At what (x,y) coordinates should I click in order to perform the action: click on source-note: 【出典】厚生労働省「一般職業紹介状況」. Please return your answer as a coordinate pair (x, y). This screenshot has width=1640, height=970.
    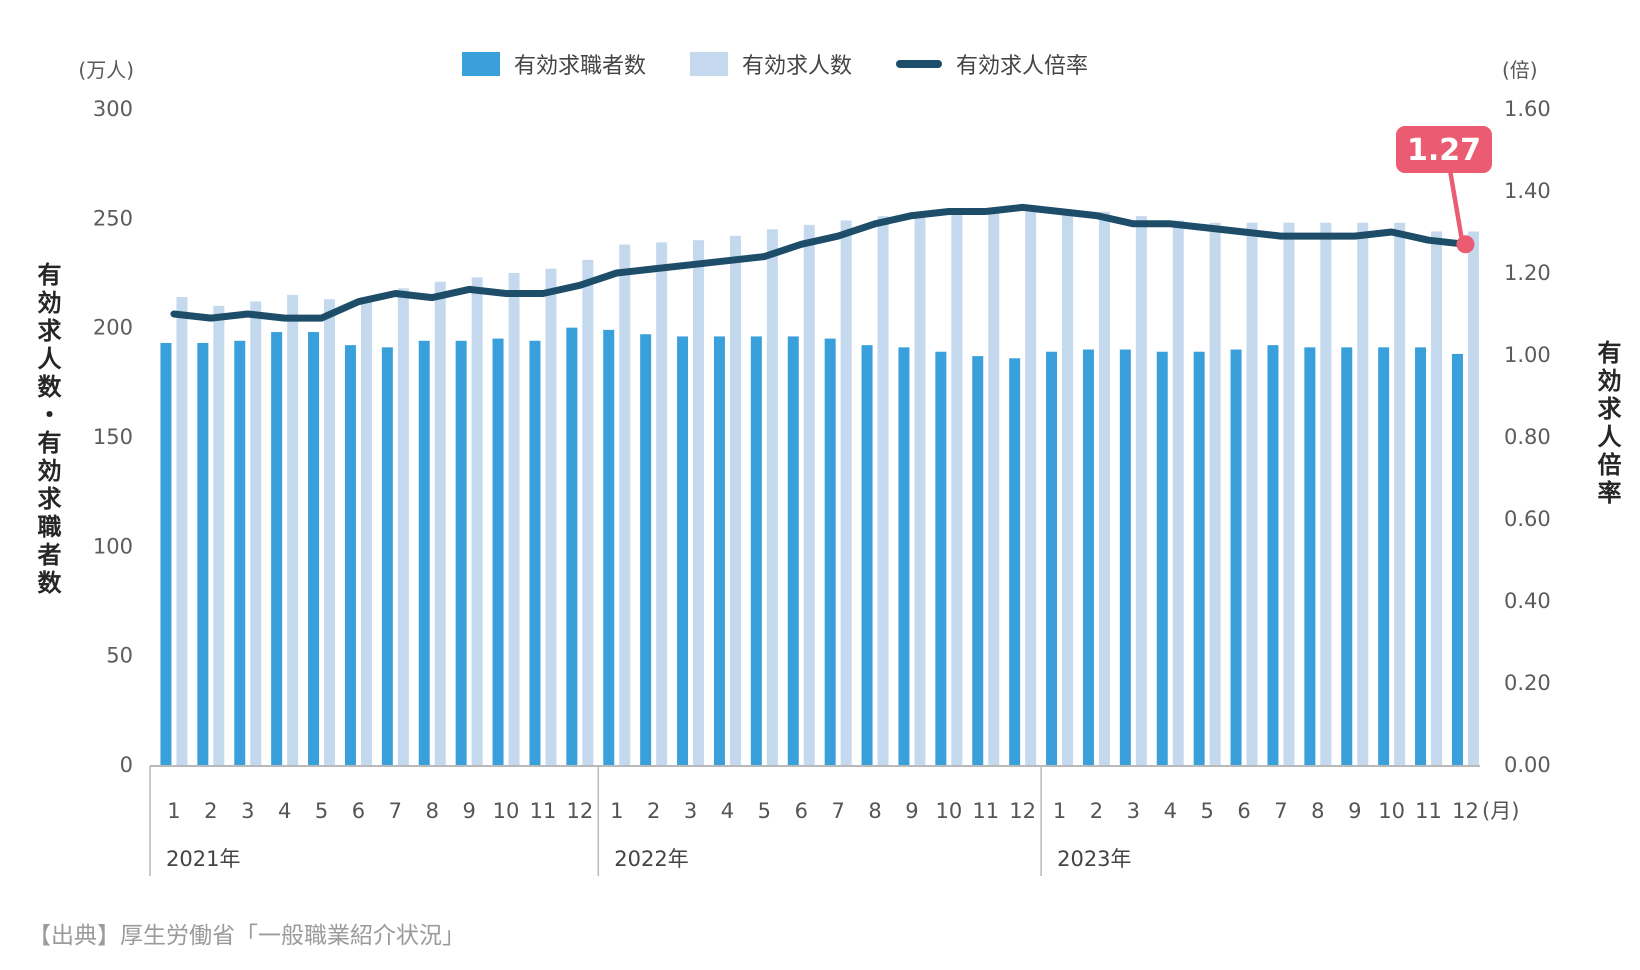
    Looking at the image, I should click on (246, 936).